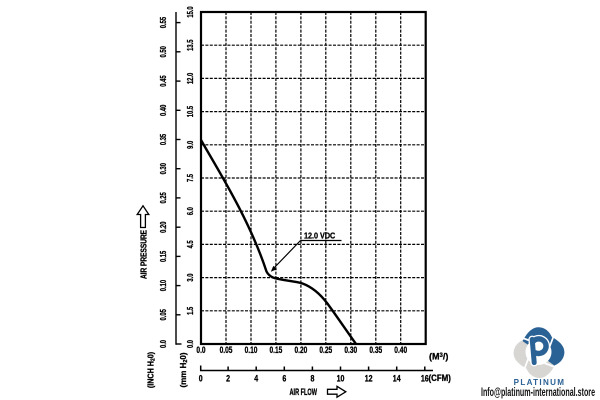 The width and height of the screenshot is (600, 400). Describe the element at coordinates (190, 45) in the screenshot. I see `svg-text: 13.5` at that location.